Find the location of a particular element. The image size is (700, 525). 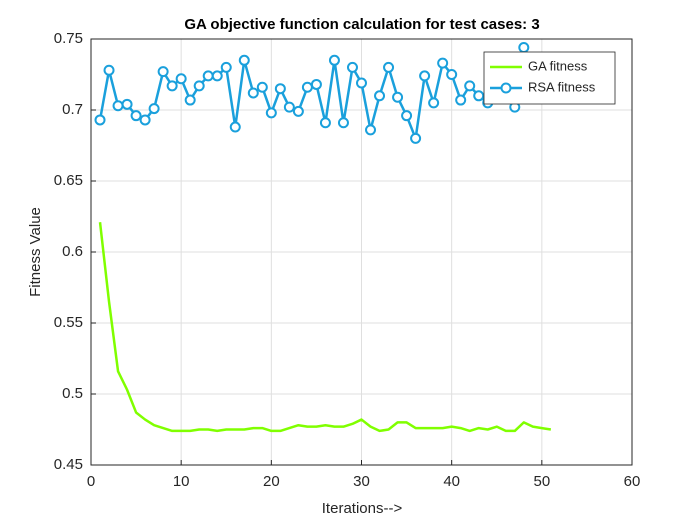

legend-marker is located at coordinates (506, 88).